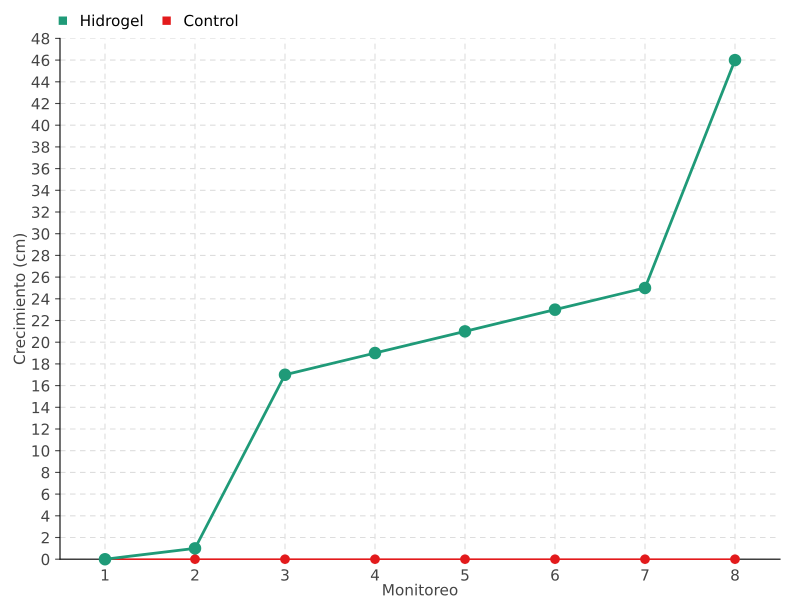  I want to click on y-tick-label: 28, so click(41, 256).